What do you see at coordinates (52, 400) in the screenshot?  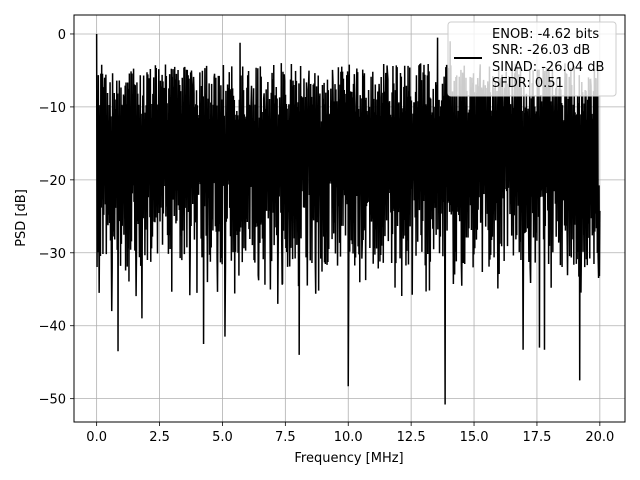 I see `y-tick-label: −50` at bounding box center [52, 400].